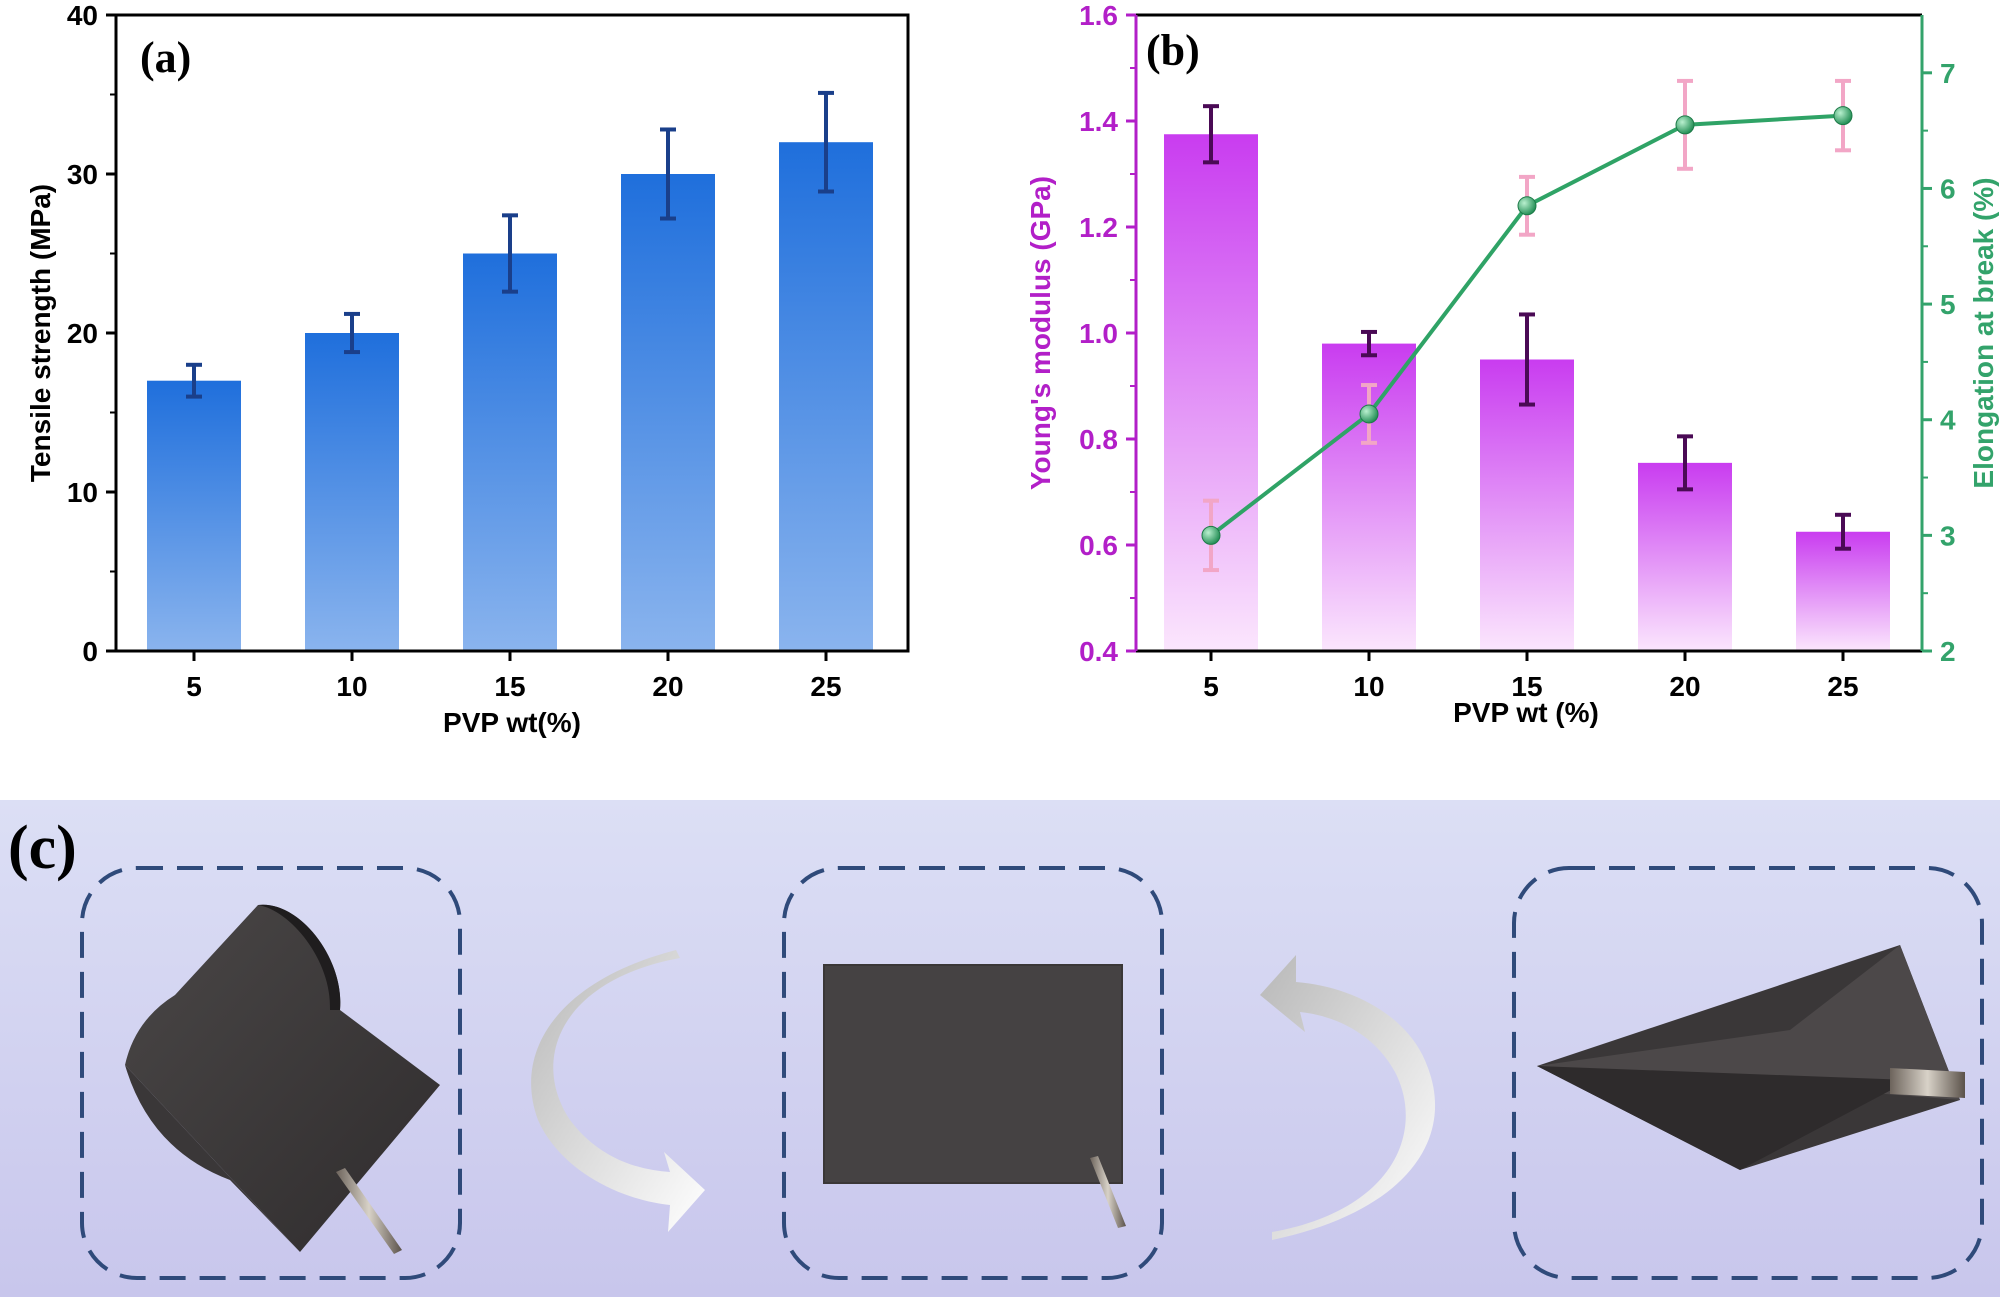 The height and width of the screenshot is (1297, 2000). I want to click on y-tick-label-b-1.2: 1.2, so click(1098, 227).